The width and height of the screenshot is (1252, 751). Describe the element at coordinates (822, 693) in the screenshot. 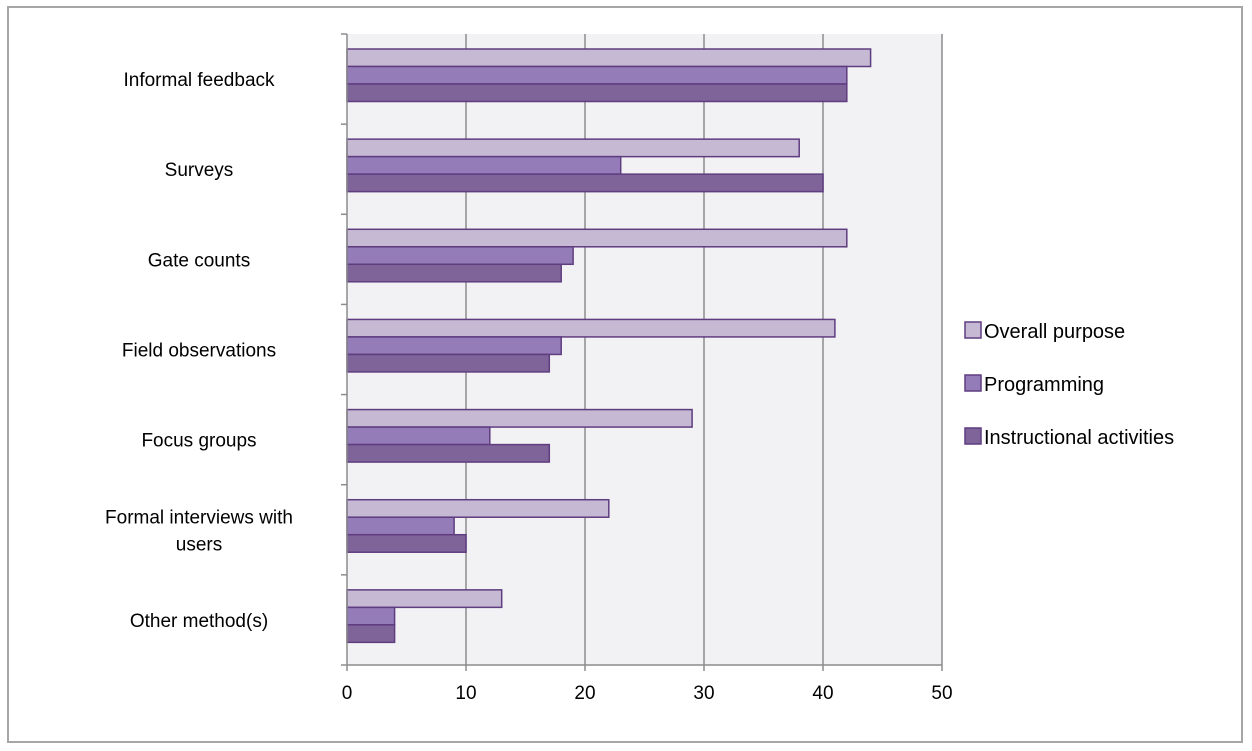

I see `x-tick-label: 40` at that location.